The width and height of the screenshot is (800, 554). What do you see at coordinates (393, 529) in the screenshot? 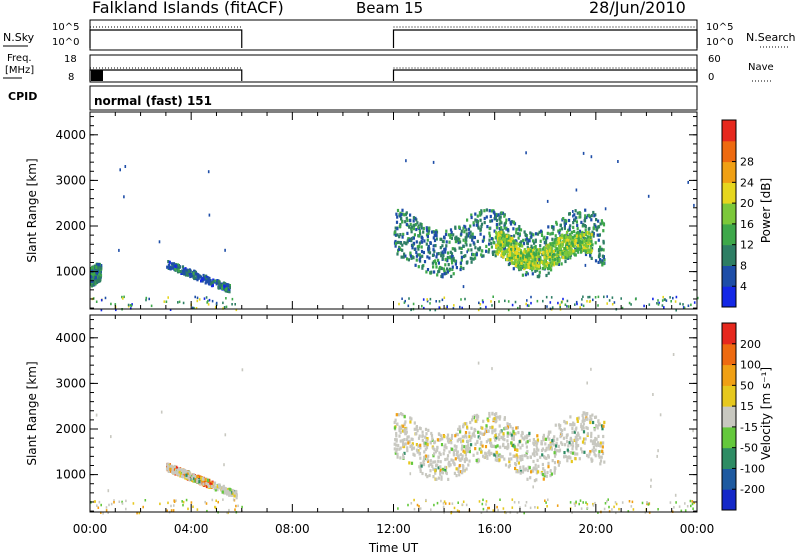
I see `xtick-label: 12:00` at bounding box center [393, 529].